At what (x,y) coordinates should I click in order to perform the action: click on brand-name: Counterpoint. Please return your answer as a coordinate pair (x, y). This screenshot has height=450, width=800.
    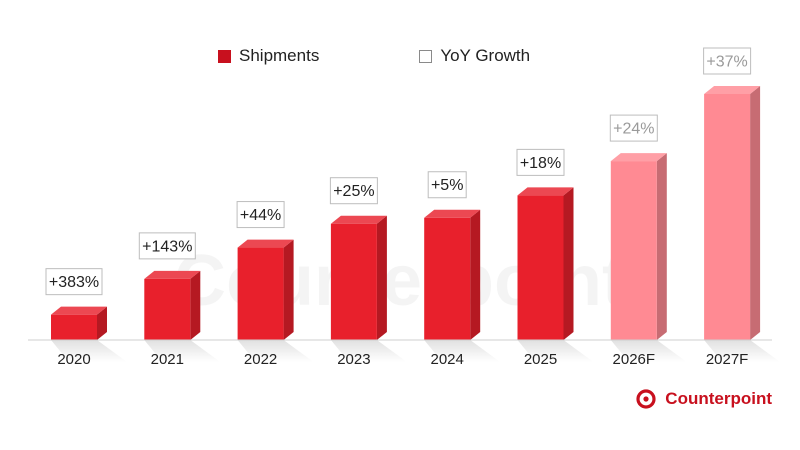
    Looking at the image, I should click on (718, 398).